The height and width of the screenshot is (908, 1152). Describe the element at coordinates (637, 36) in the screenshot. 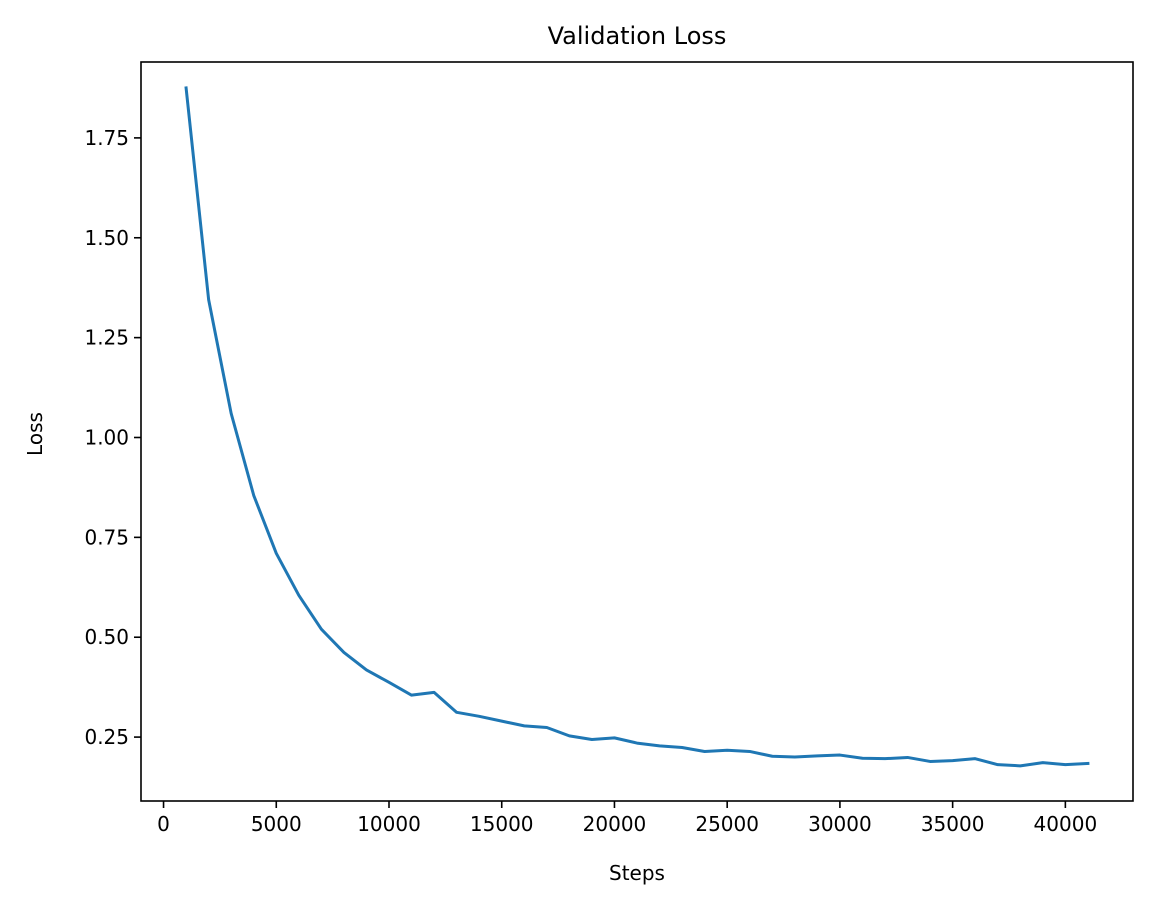

I see `chart-title: Validation Loss` at that location.